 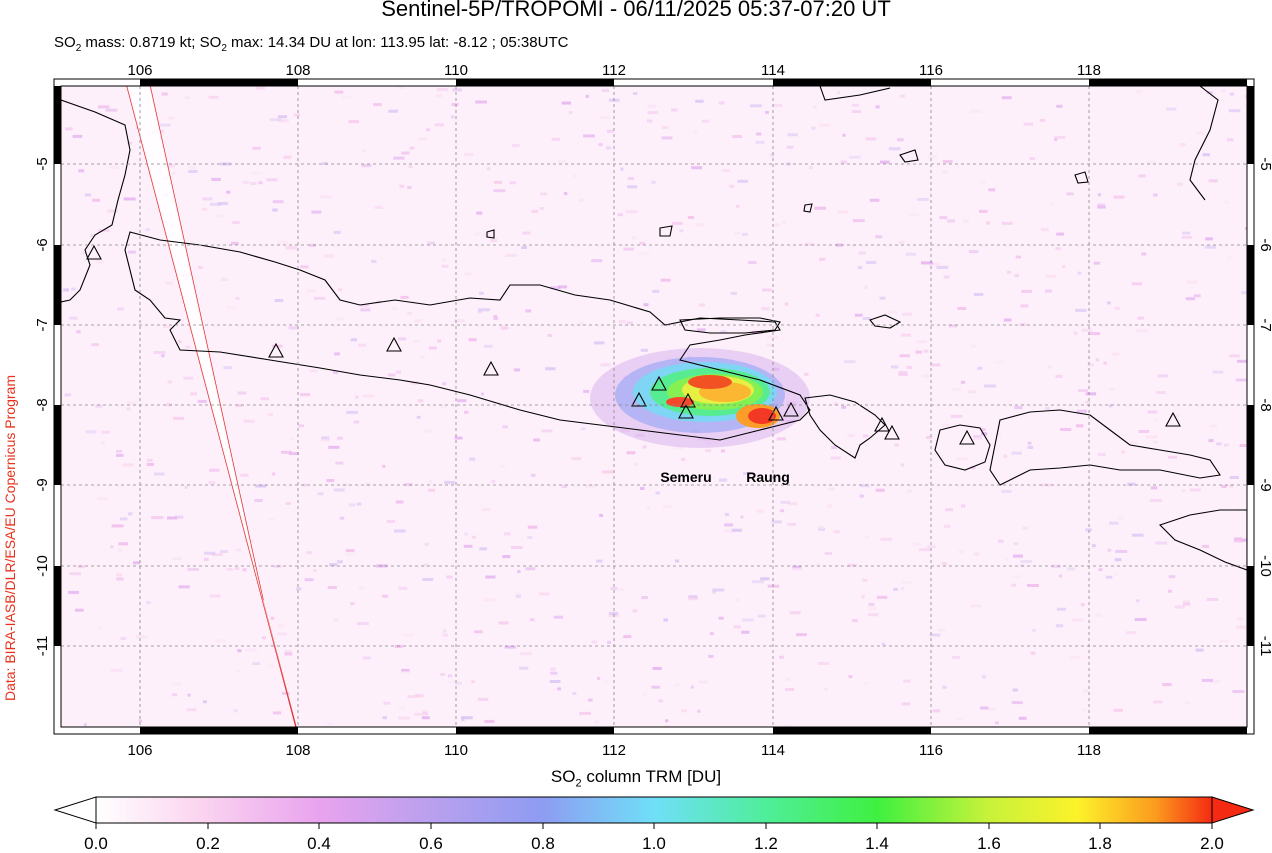 I want to click on colorbar-tick-label: 0.2, so click(x=208, y=843).